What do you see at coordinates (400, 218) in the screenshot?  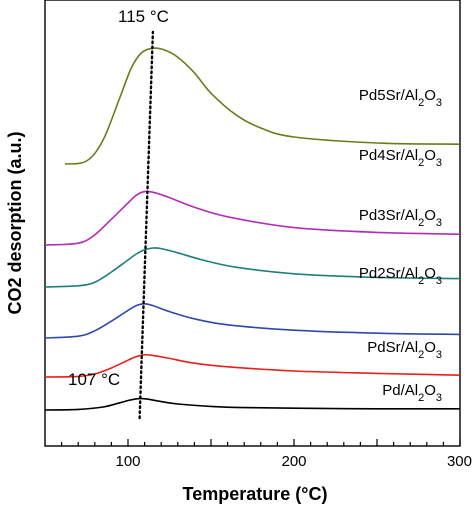 I see `label-pd3sr-al2o3: Pd3Sr/Al2O3` at bounding box center [400, 218].